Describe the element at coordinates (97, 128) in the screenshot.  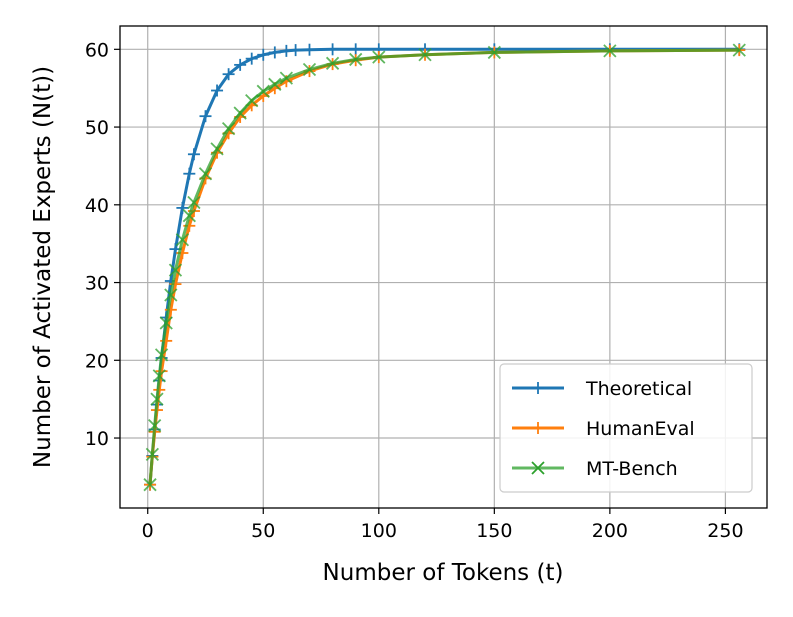
I see `y-tick-label: 50` at that location.